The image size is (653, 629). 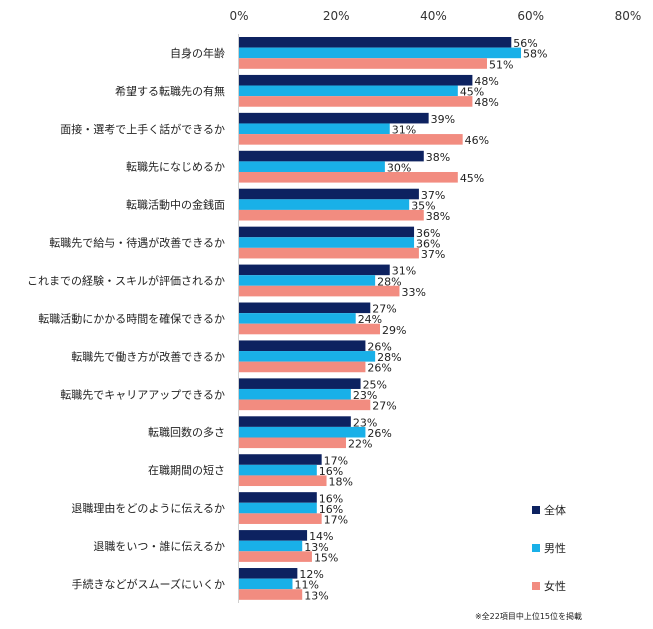 I want to click on category-label: 転職活動にかかる時間を確保できるか, so click(x=131, y=318).